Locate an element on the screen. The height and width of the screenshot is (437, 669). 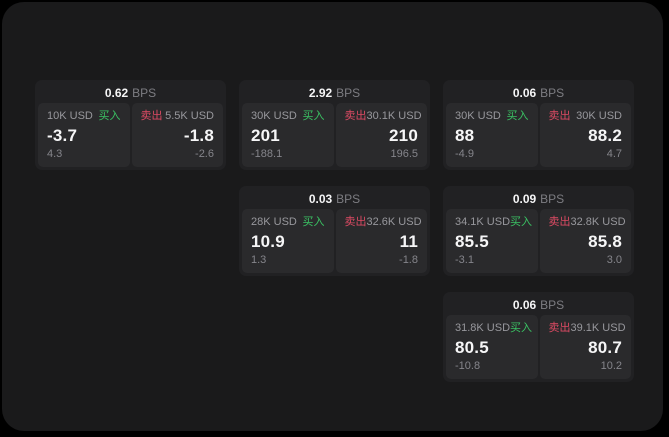
buy-quote-panel: 31.8K USD 买入 80.5 -10.8 is located at coordinates (492, 347).